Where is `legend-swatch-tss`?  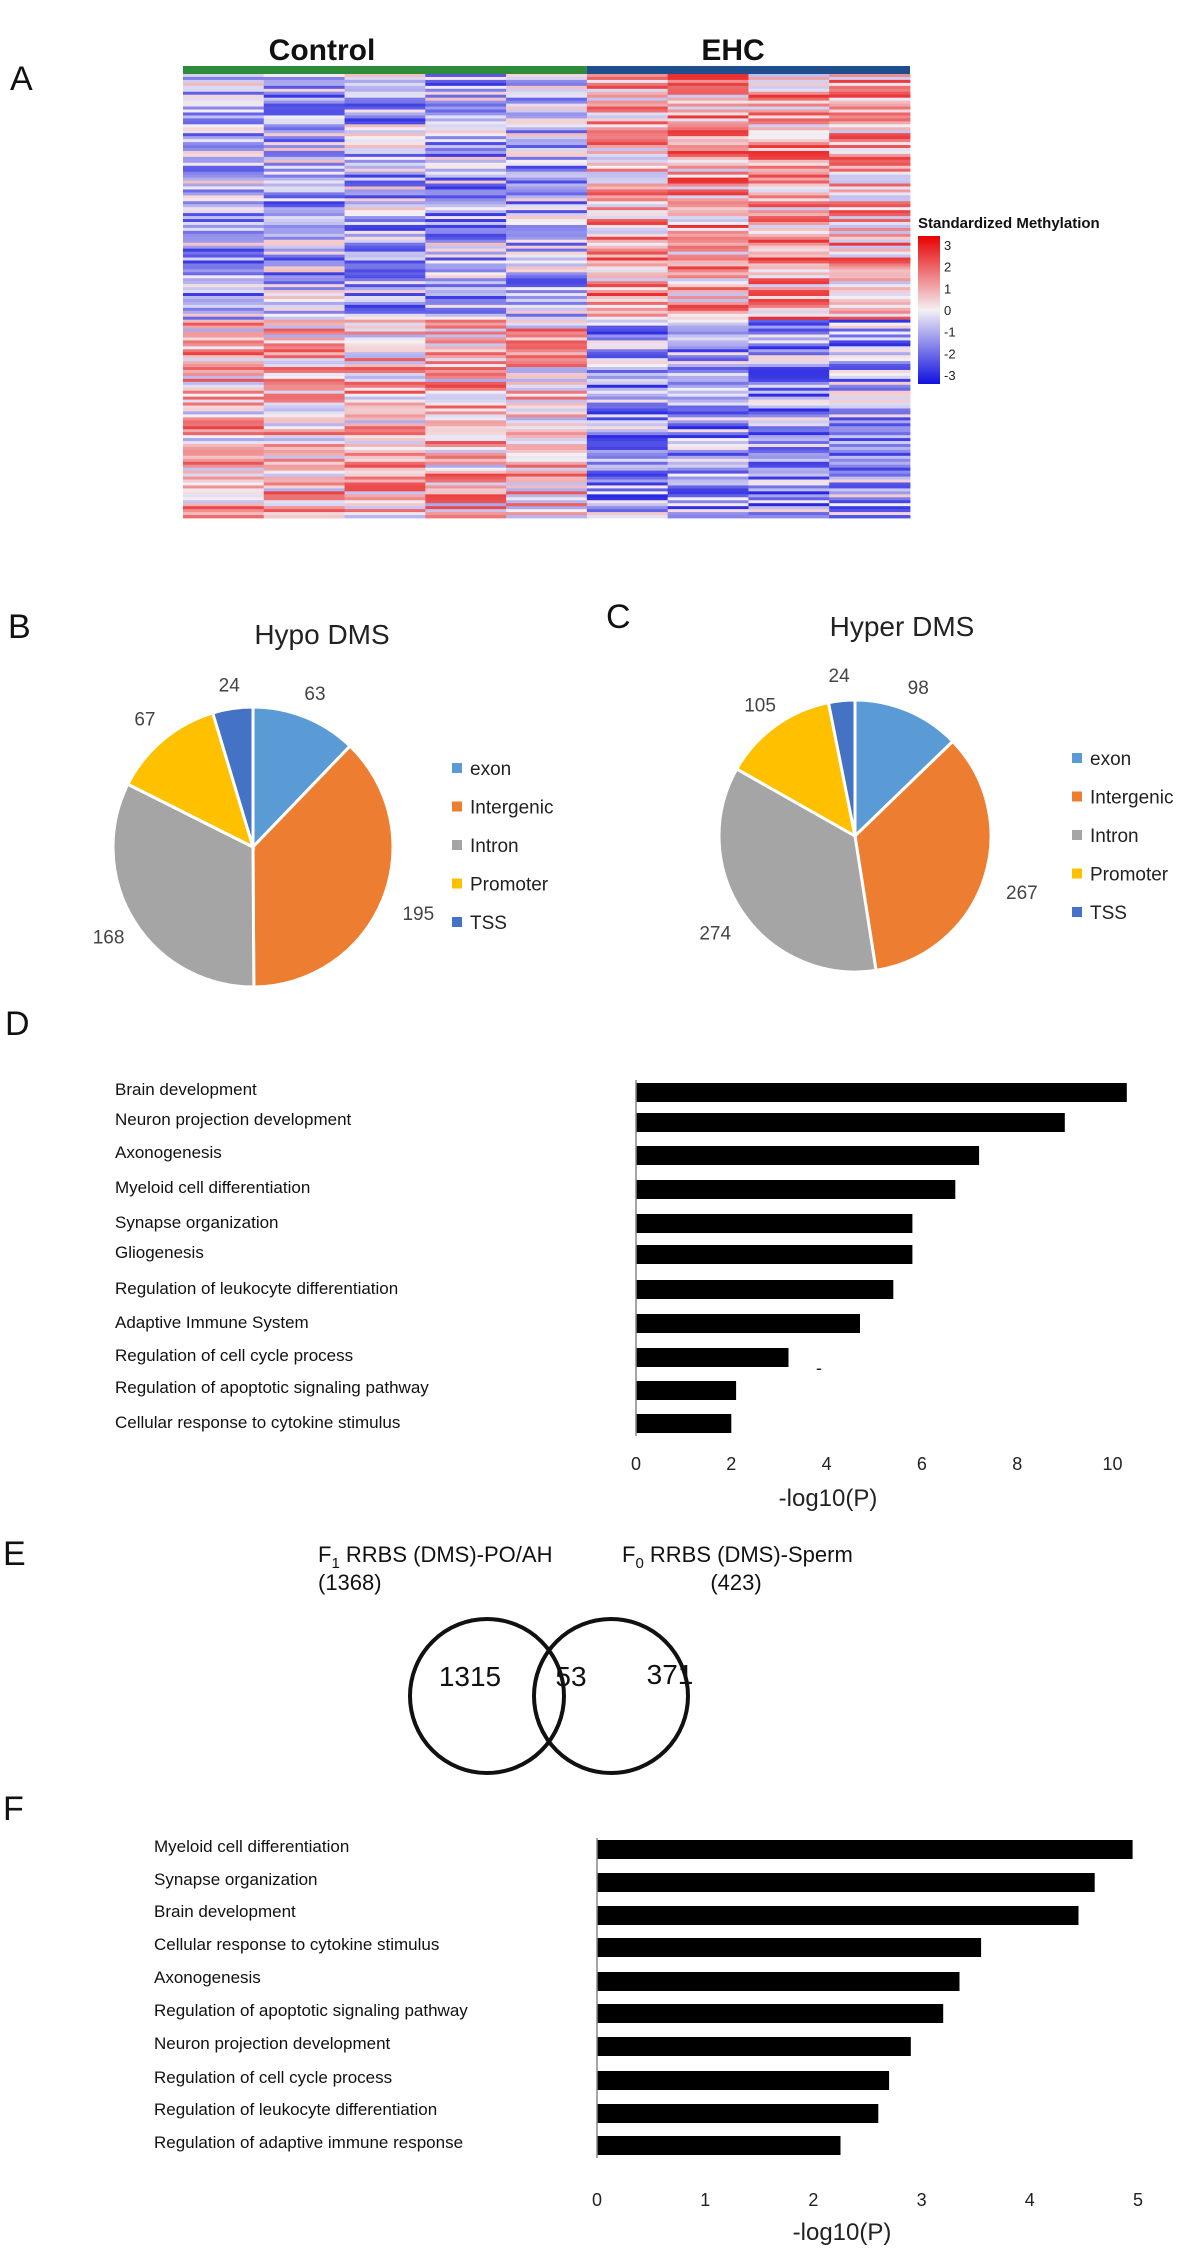
legend-swatch-tss is located at coordinates (457, 922).